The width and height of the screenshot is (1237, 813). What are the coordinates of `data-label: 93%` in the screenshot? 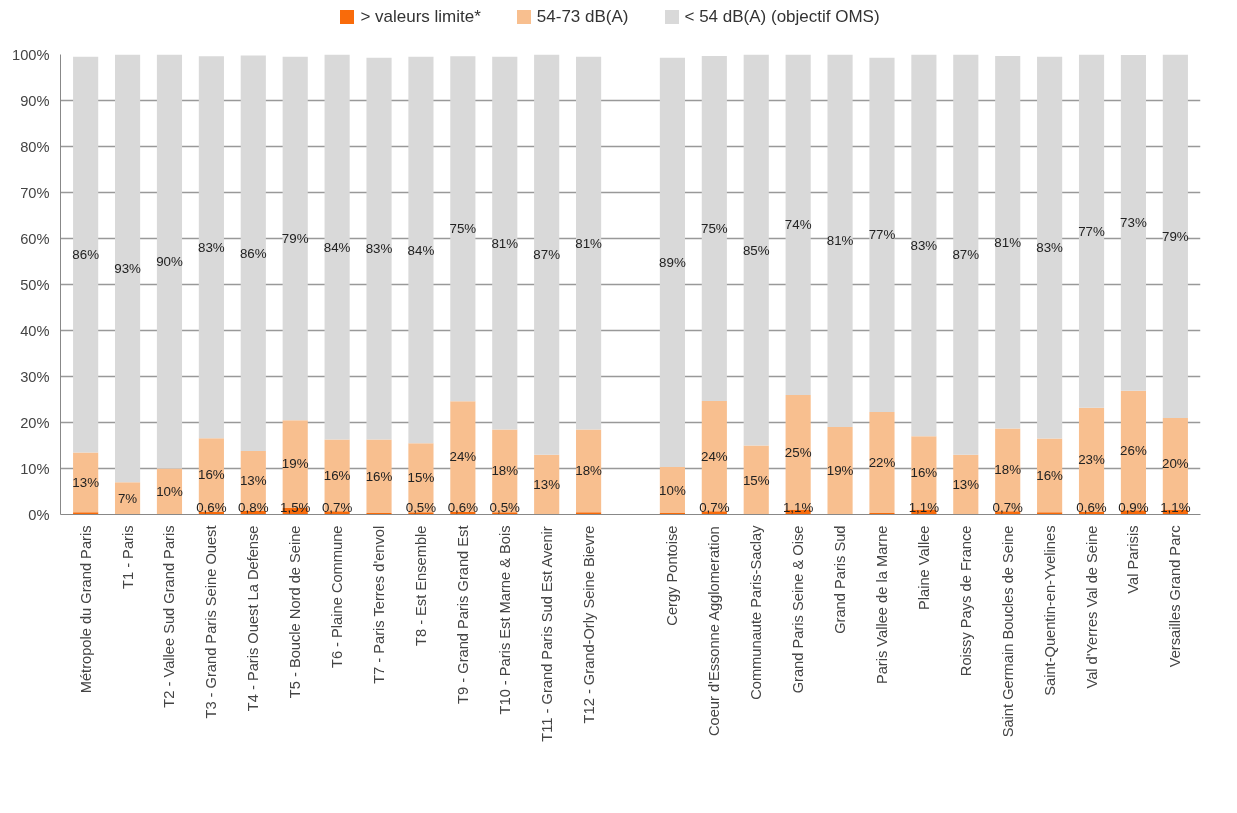 It's located at (128, 268).